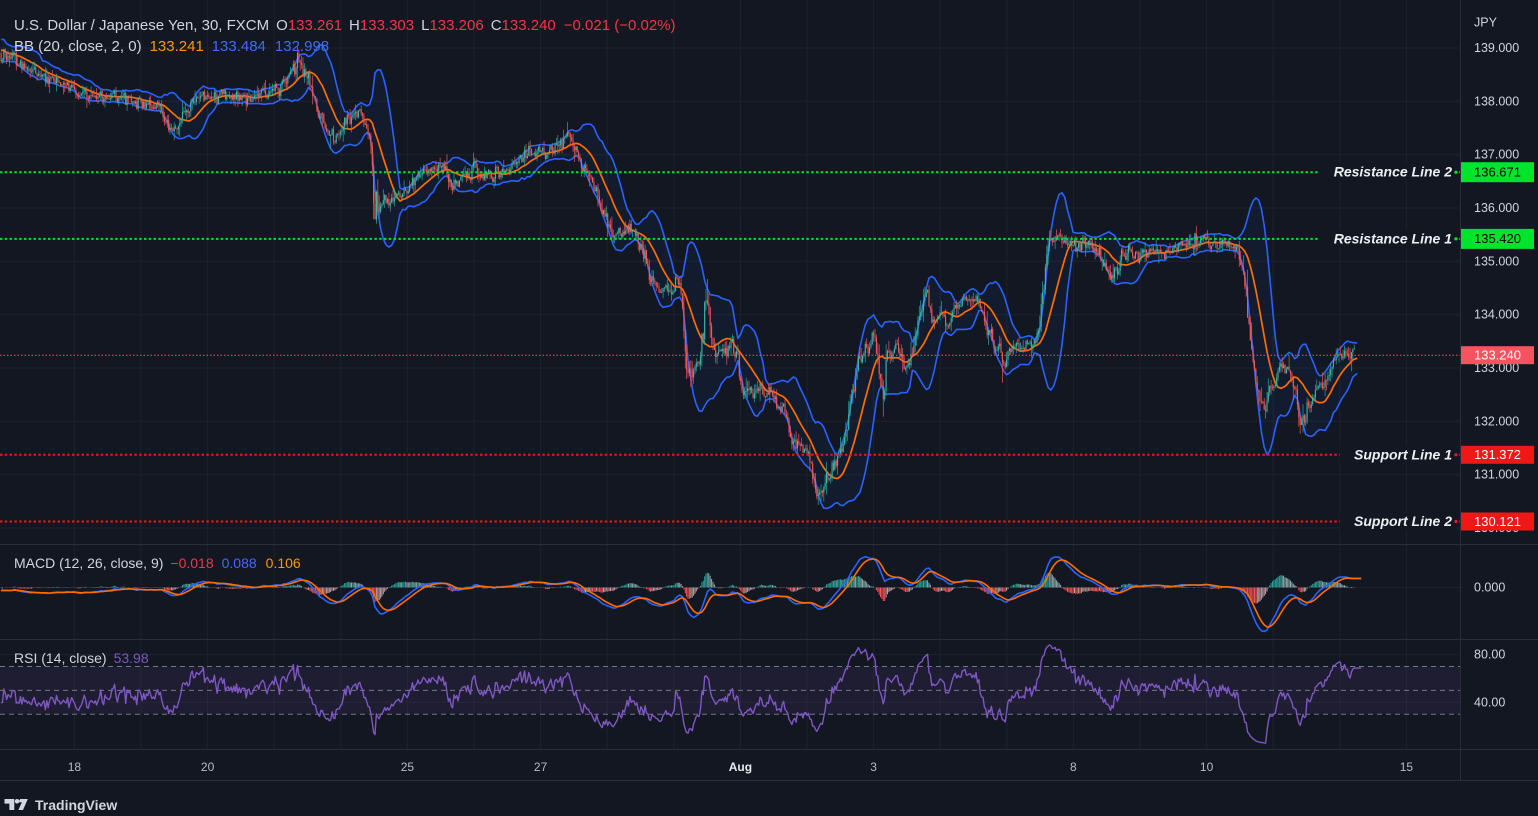  What do you see at coordinates (1486, 23) in the screenshot?
I see `svg-text: JPY` at bounding box center [1486, 23].